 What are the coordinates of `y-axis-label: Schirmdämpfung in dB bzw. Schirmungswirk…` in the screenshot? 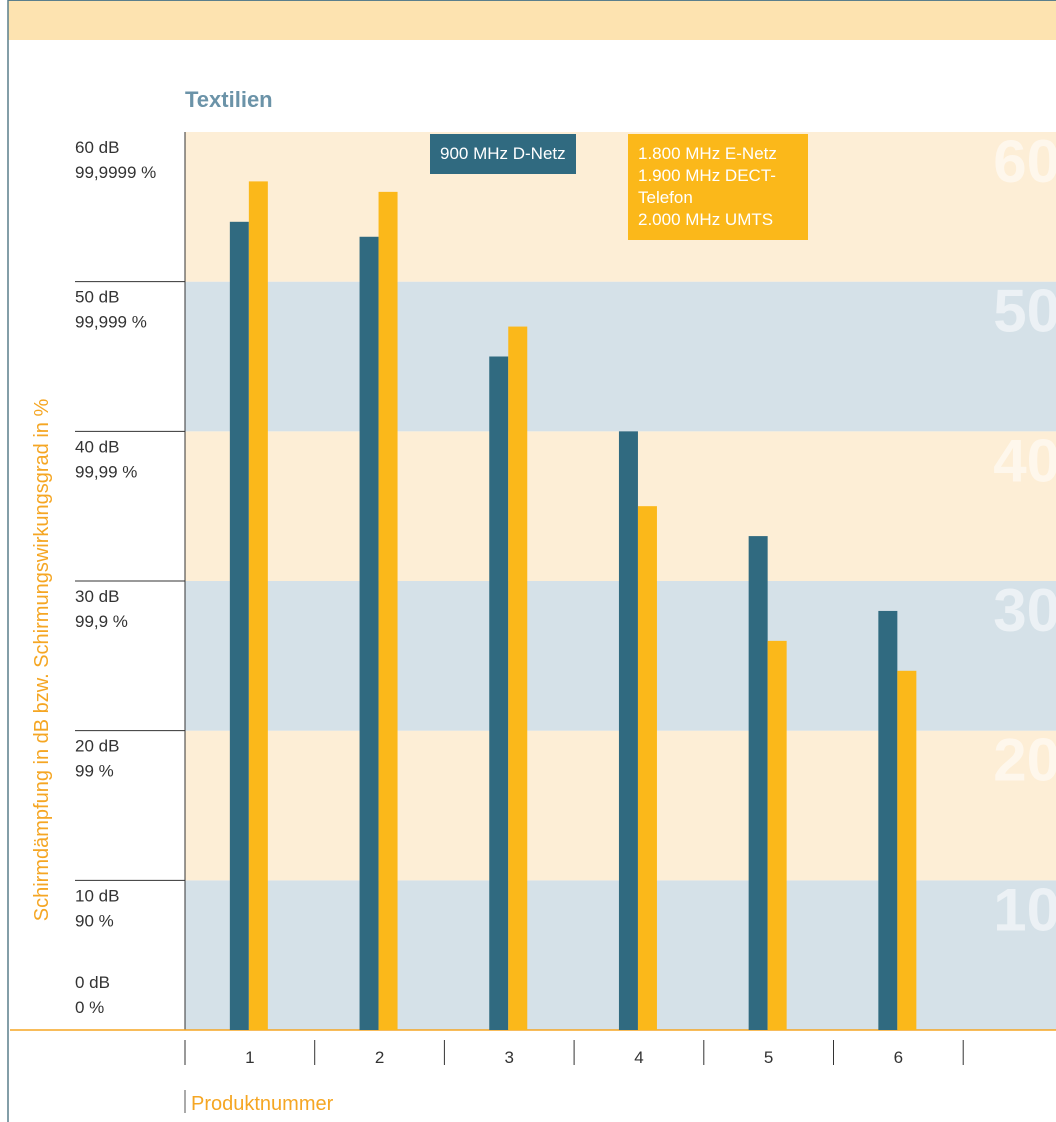 It's located at (42, 660).